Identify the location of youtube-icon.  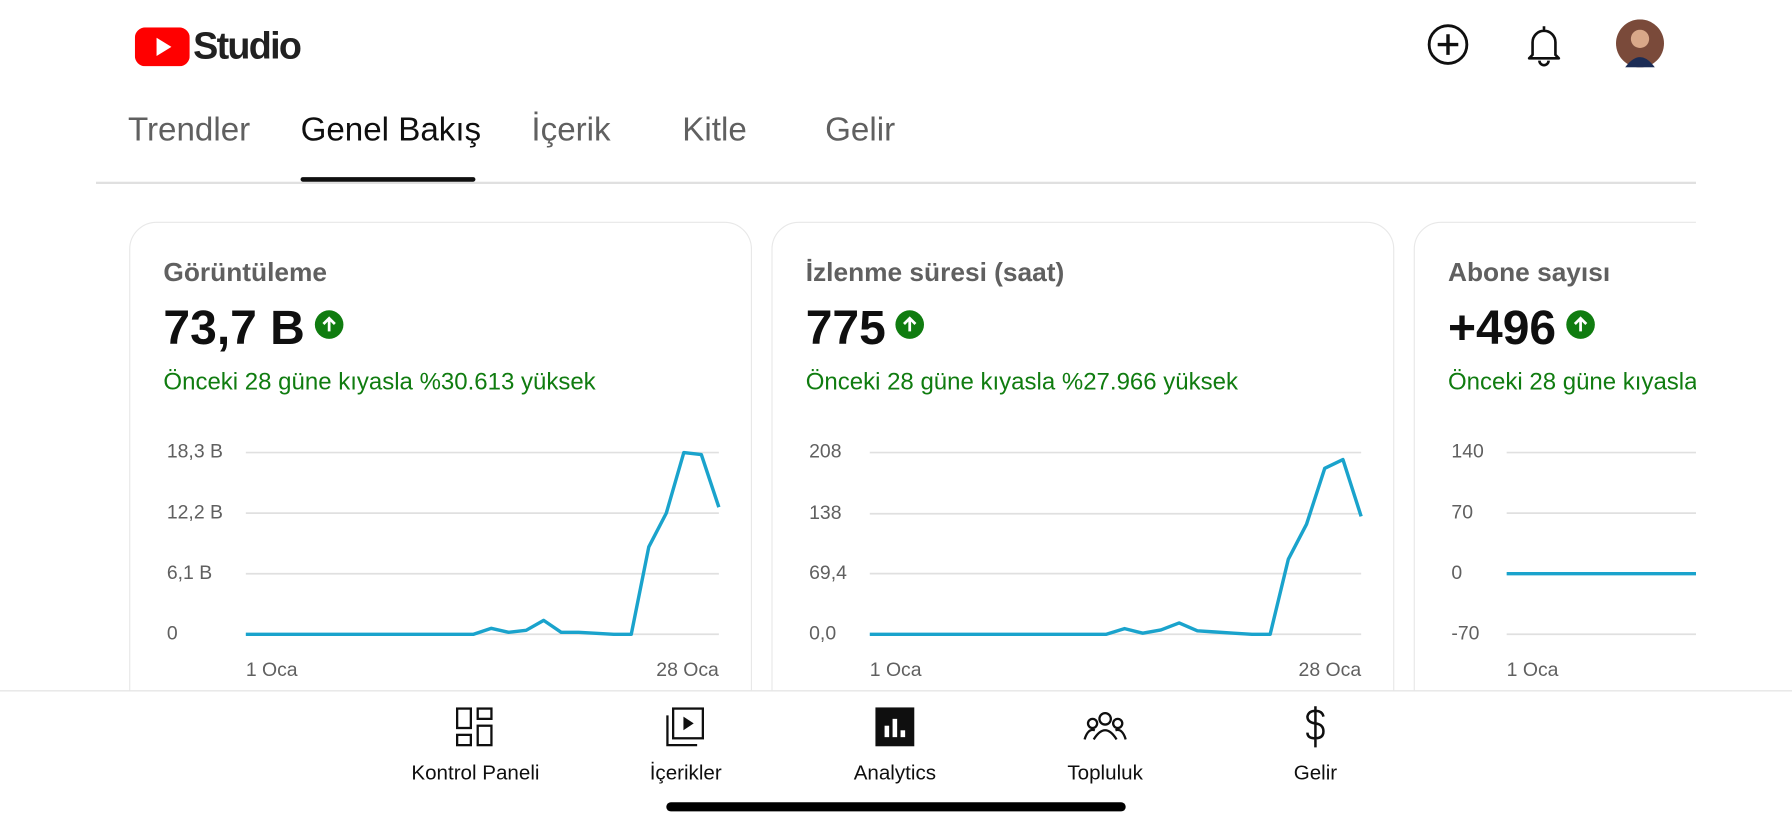
(162, 47).